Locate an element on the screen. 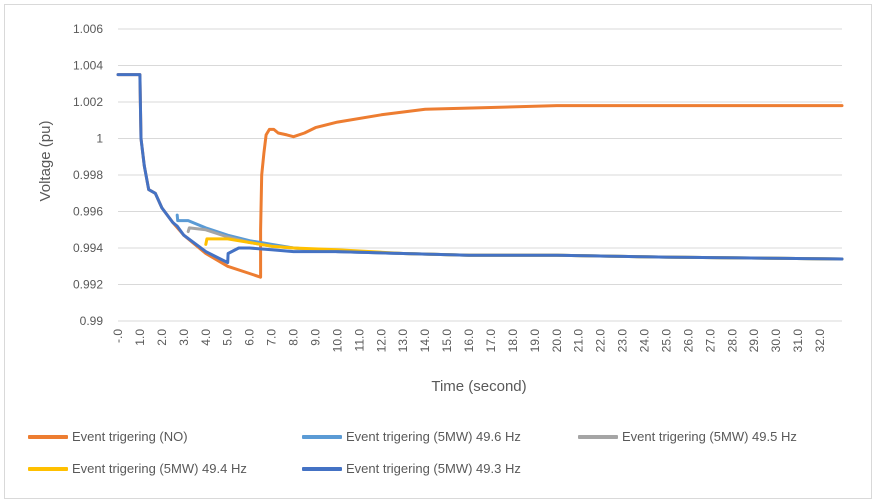 This screenshot has height=503, width=876. x-tick-label: 11.0 is located at coordinates (359, 340).